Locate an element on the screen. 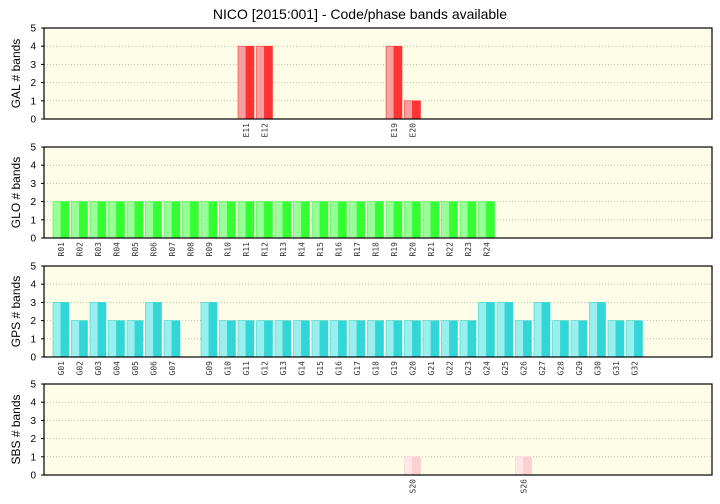 This screenshot has height=504, width=720. glo-xtick-label: R06 is located at coordinates (154, 249).